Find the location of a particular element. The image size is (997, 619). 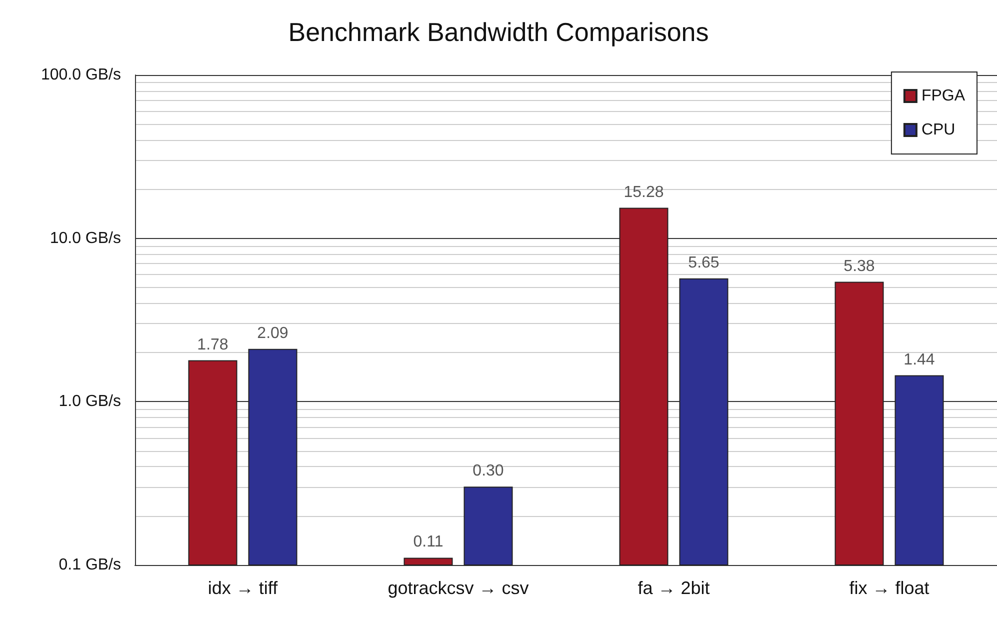

legend-label: CPU is located at coordinates (938, 130).